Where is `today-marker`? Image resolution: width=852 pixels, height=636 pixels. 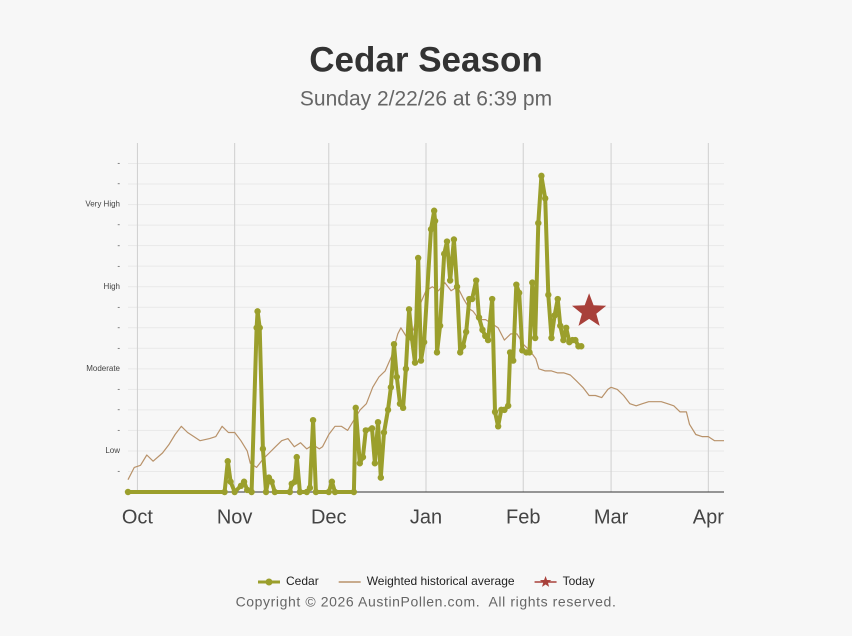
today-marker is located at coordinates (589, 309).